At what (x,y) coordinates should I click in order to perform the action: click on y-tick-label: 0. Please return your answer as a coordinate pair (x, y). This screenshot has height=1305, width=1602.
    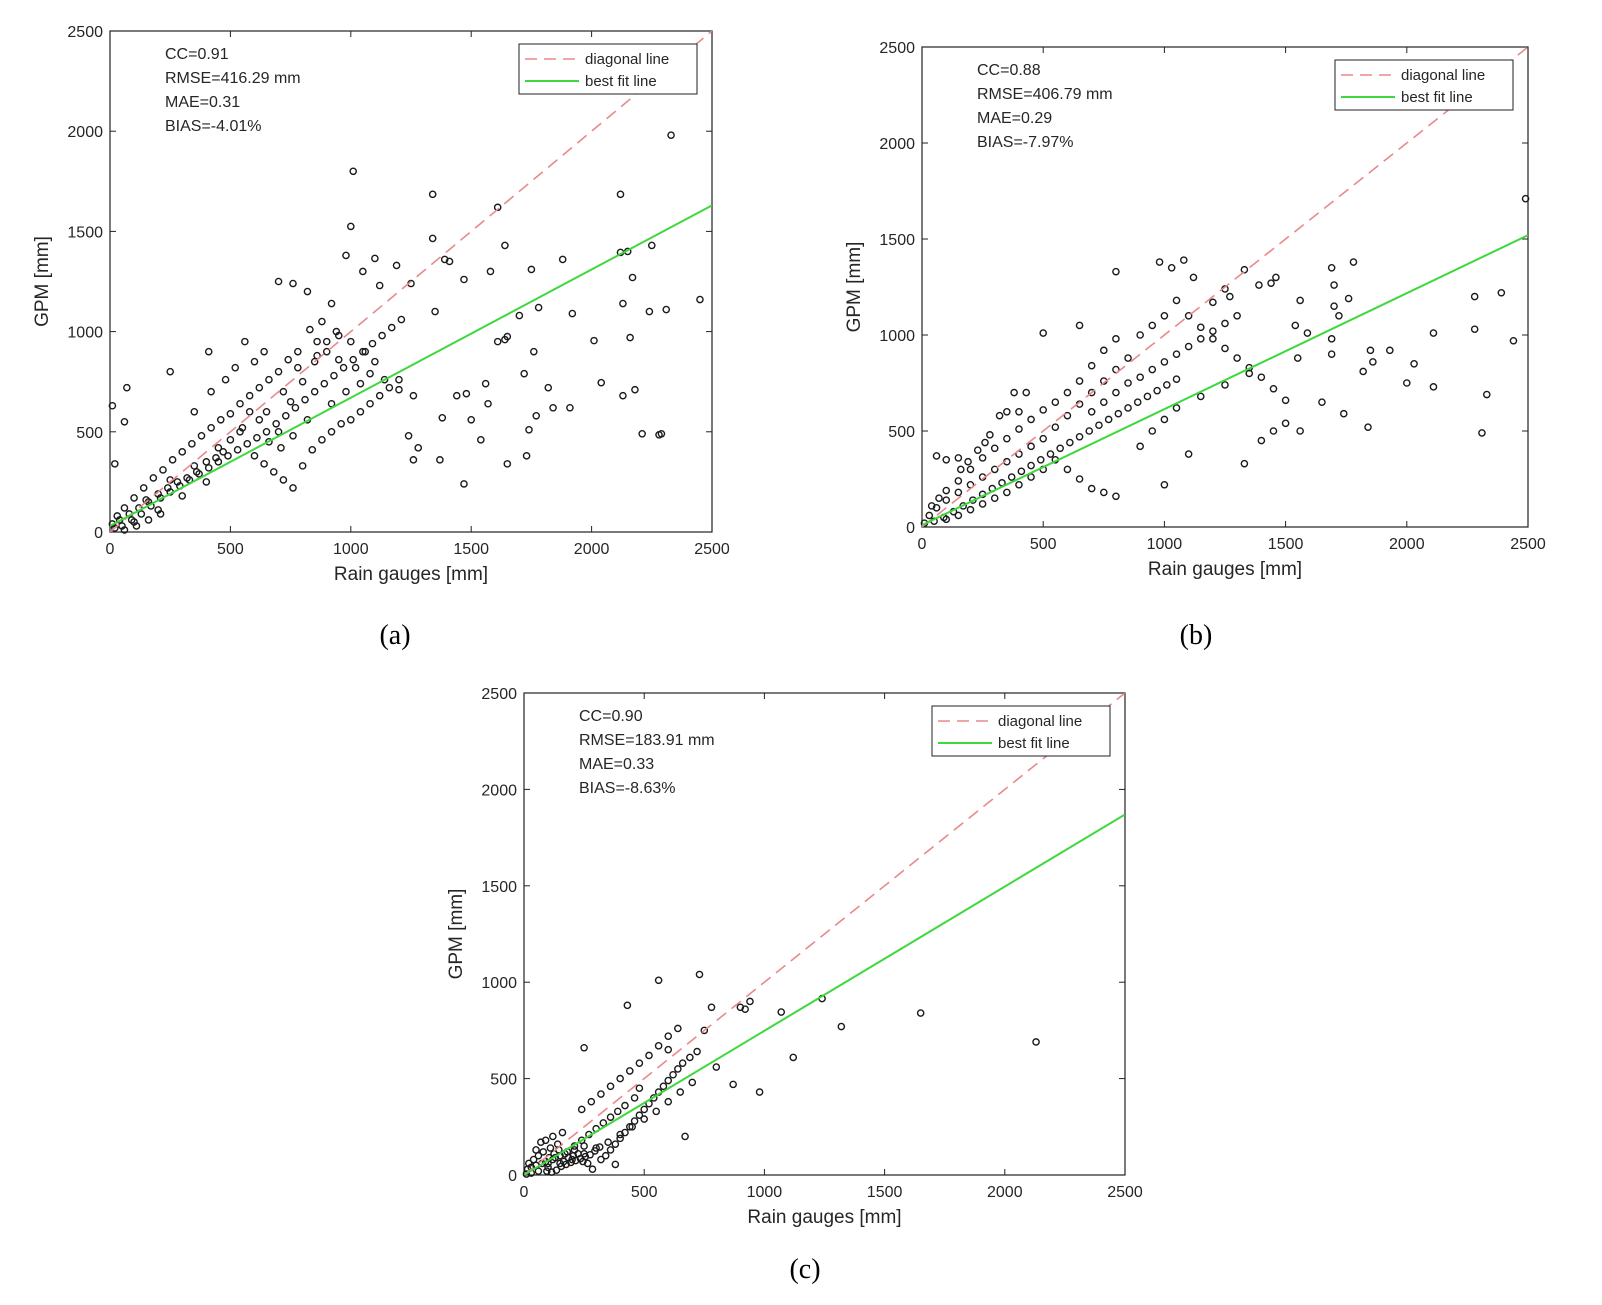
    Looking at the image, I should click on (98, 533).